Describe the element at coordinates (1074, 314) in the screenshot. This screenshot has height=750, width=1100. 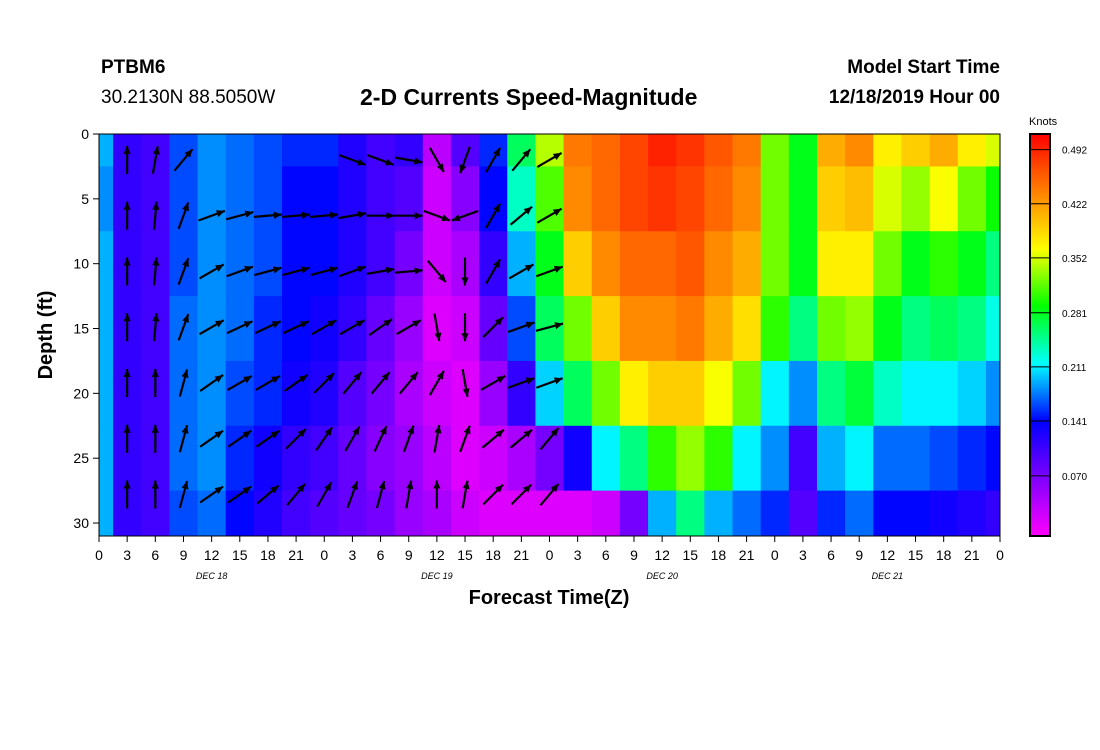
I see `colorbar-tick-label: 0.281` at that location.